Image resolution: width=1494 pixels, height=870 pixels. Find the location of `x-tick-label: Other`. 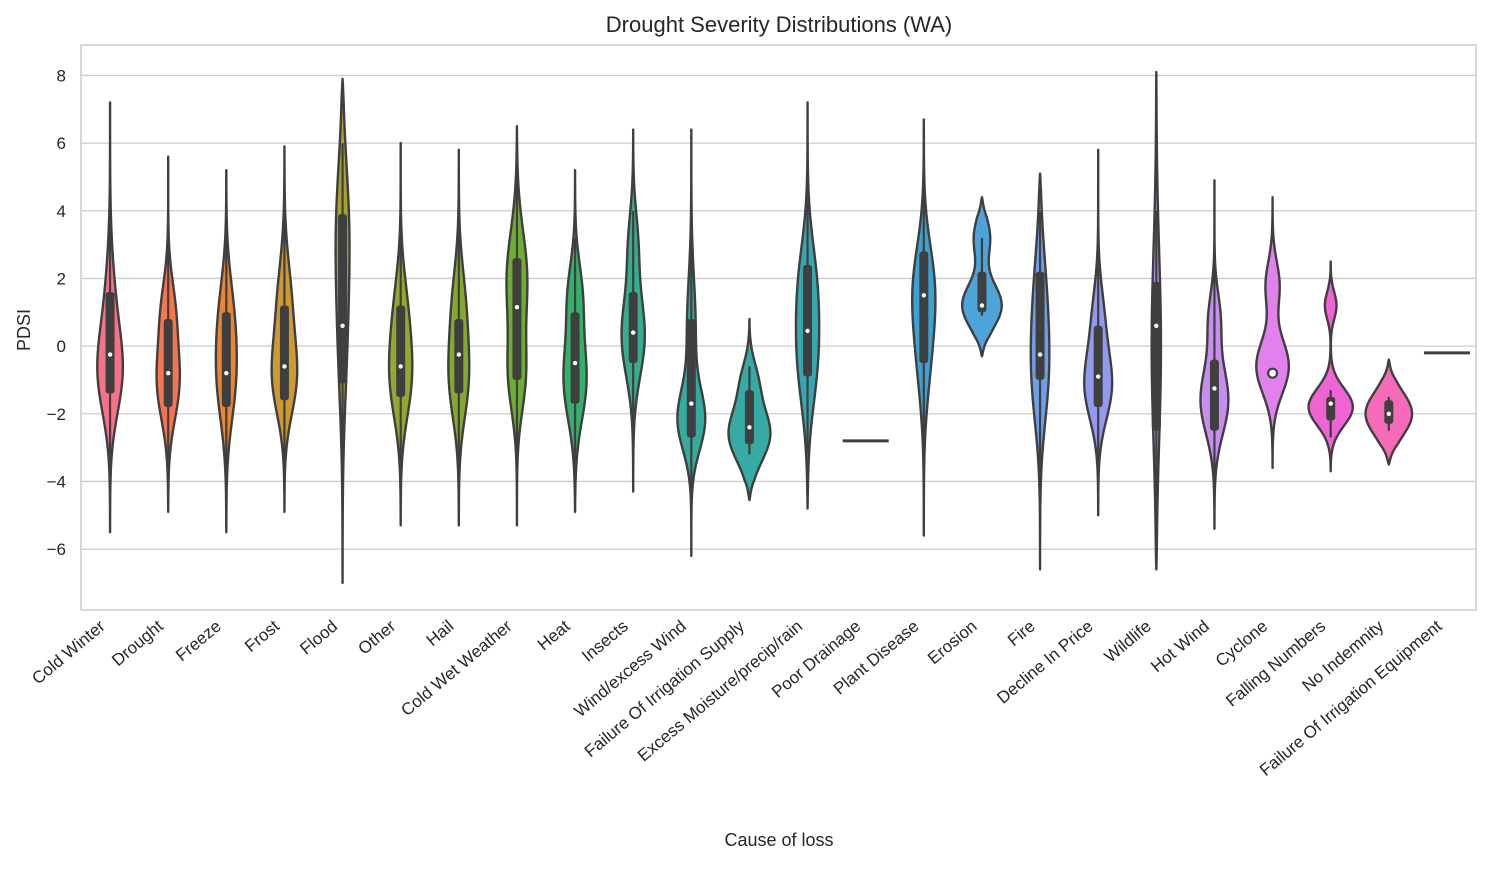

x-tick-label: Other is located at coordinates (376, 637).